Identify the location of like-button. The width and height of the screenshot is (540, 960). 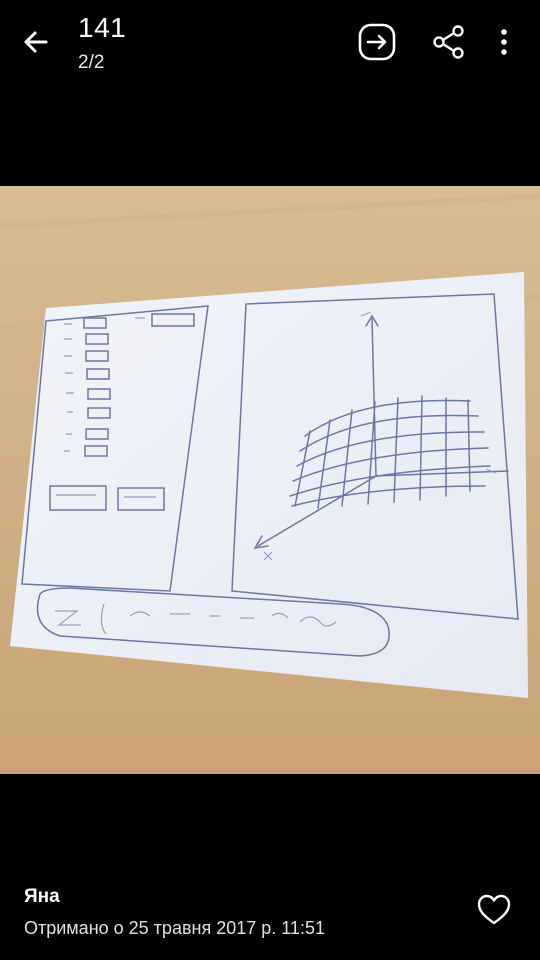
(494, 910).